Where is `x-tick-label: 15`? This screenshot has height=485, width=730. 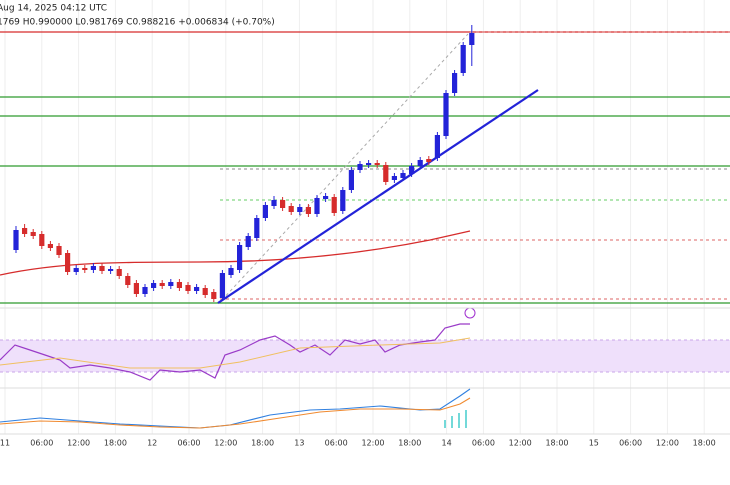
x-tick-label: 15 is located at coordinates (594, 443).